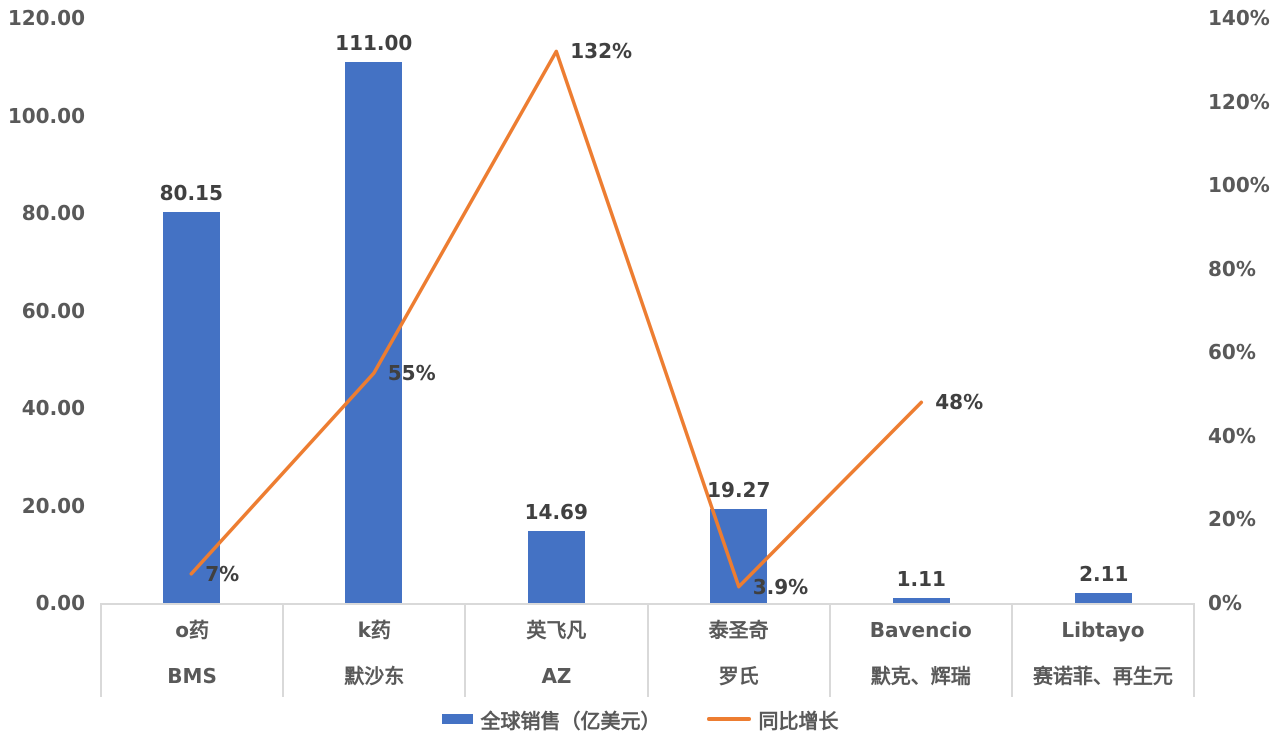 Image resolution: width=1280 pixels, height=747 pixels. What do you see at coordinates (53, 408) in the screenshot?
I see `left-axis-tick-label: 40.00` at bounding box center [53, 408].